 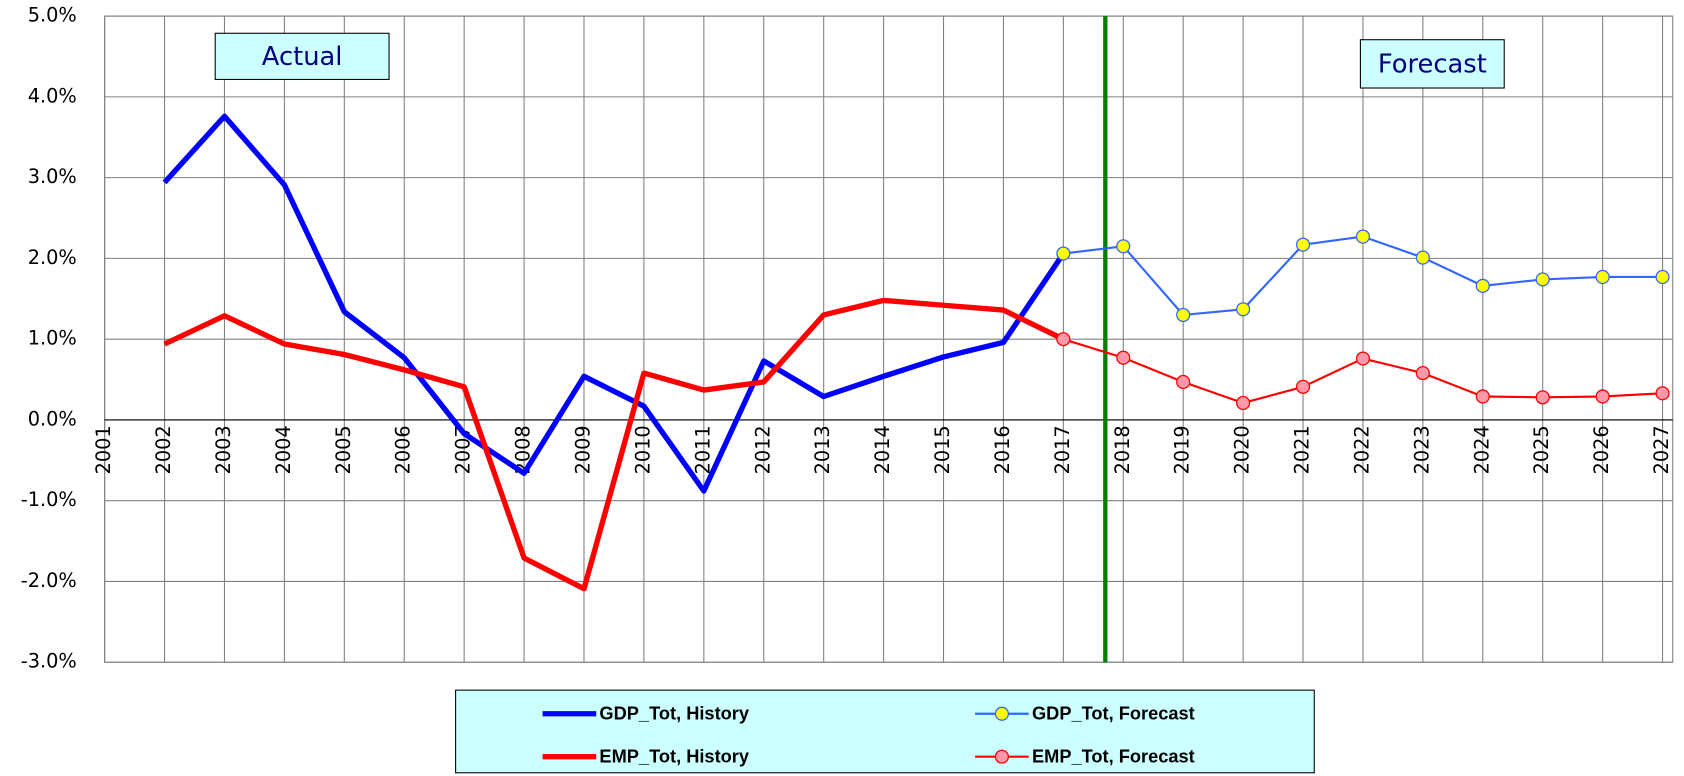 I want to click on x-tick-label: 2009, so click(x=582, y=449).